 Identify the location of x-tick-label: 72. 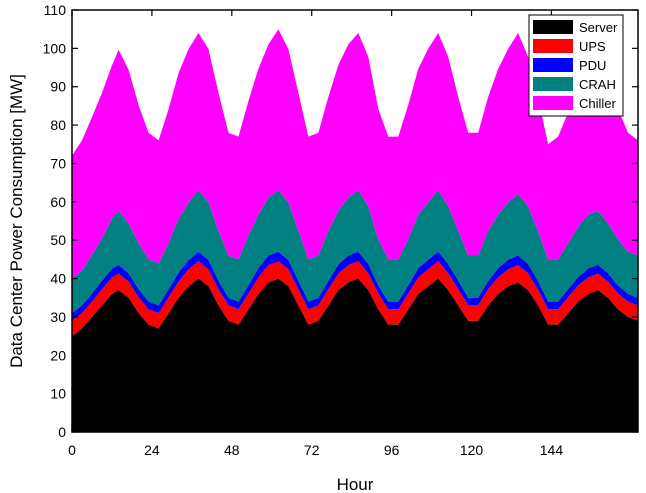
(312, 450).